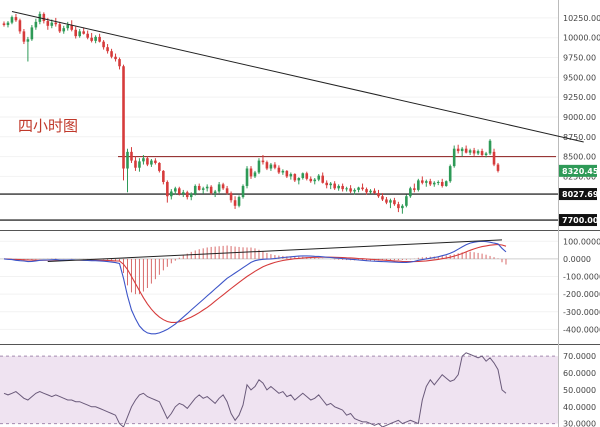  I want to click on price-axis-background, so click(579, 213).